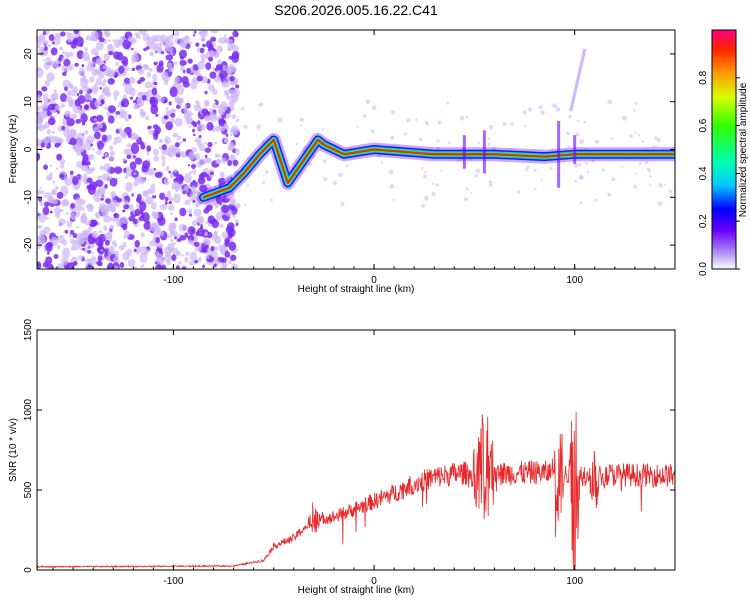 Image resolution: width=750 pixels, height=600 pixels. Describe the element at coordinates (13, 450) in the screenshot. I see `snr-ylabel: SNR (10 * v/v)` at that location.